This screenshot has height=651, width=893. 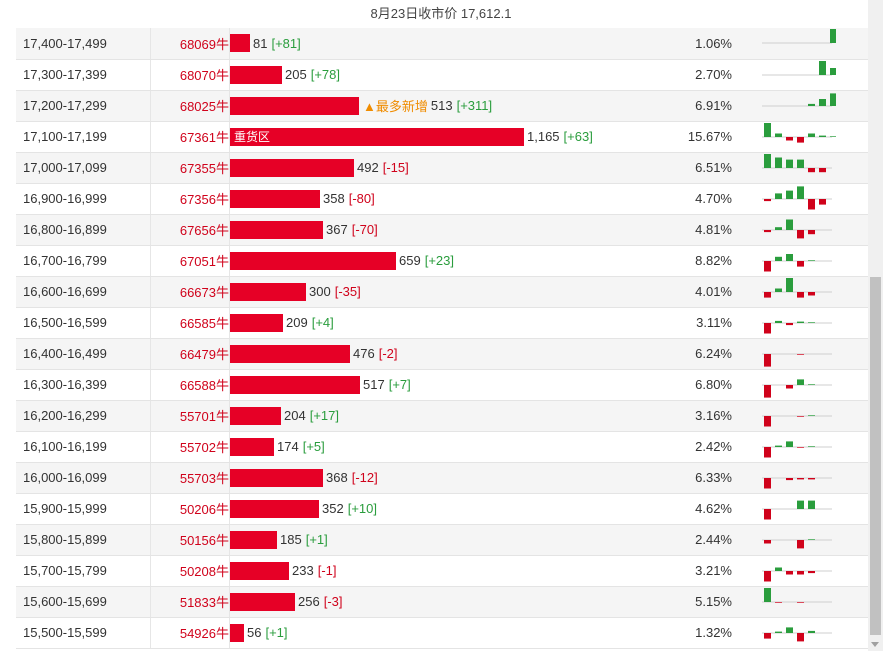 What do you see at coordinates (190, 230) in the screenshot?
I see `warrant-code-link: 67656牛` at bounding box center [190, 230].